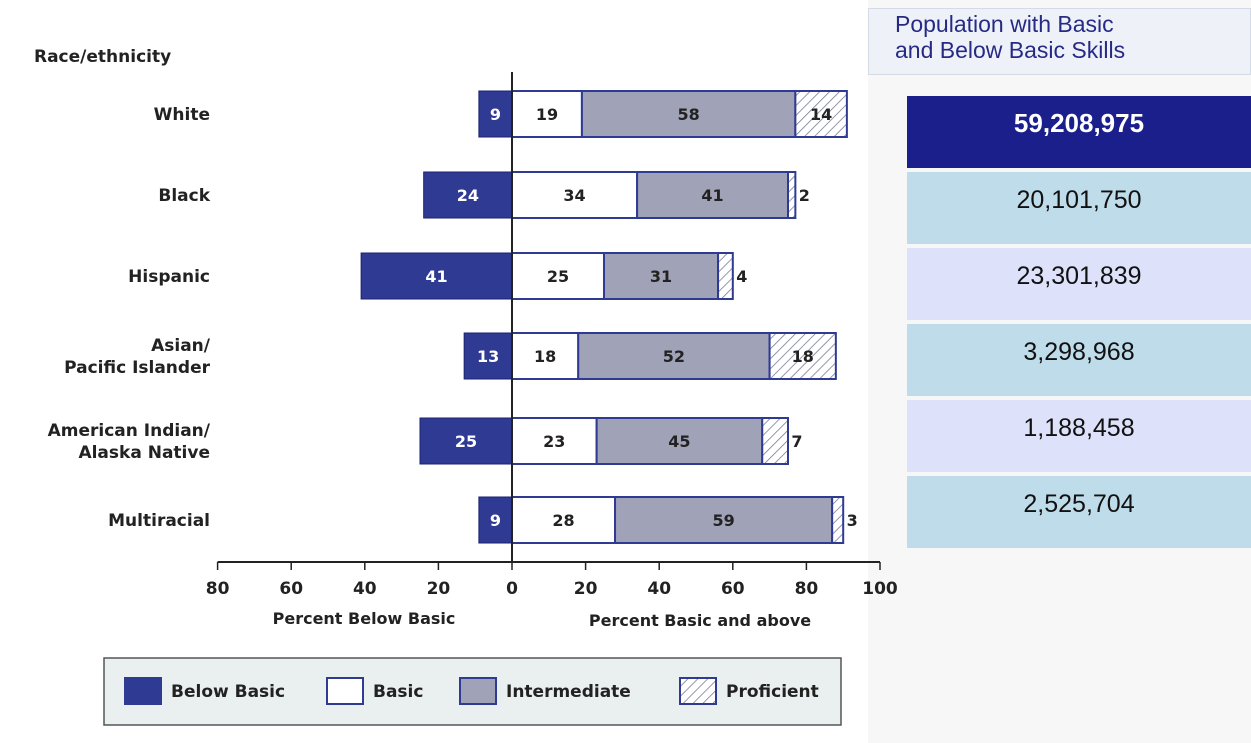  I want to click on y-axis-title: Race/ethnicity, so click(102, 57).